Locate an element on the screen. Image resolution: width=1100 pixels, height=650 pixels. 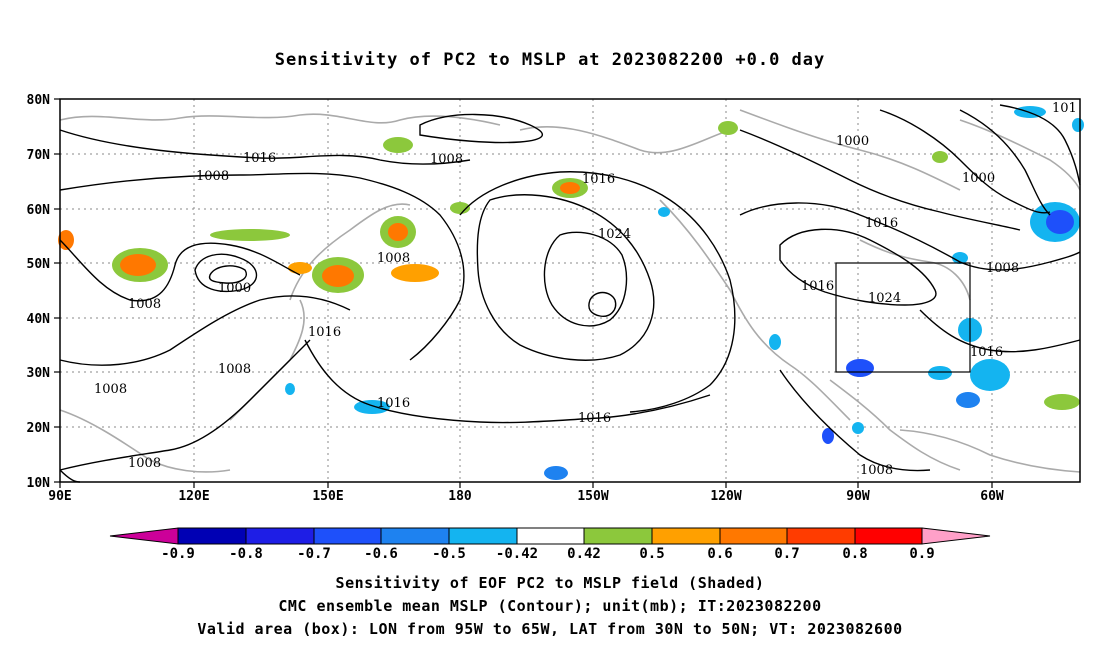
colorbar-label: 0.42 is located at coordinates (584, 554).